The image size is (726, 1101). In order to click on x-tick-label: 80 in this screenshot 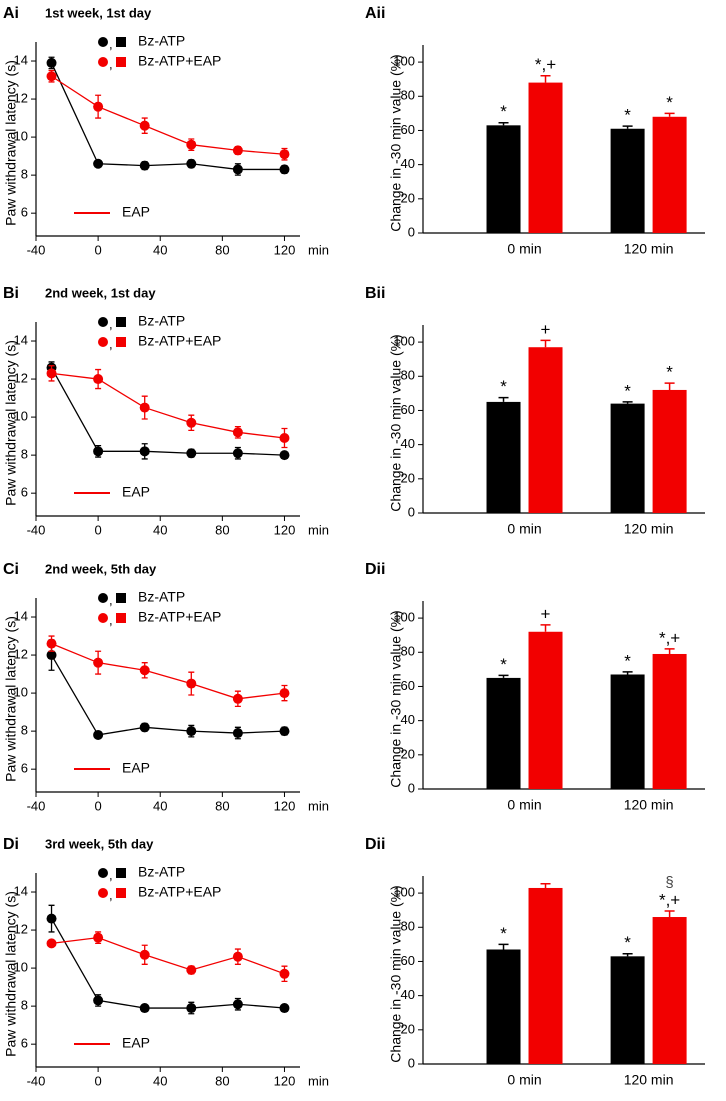, I will do `click(222, 805)`.